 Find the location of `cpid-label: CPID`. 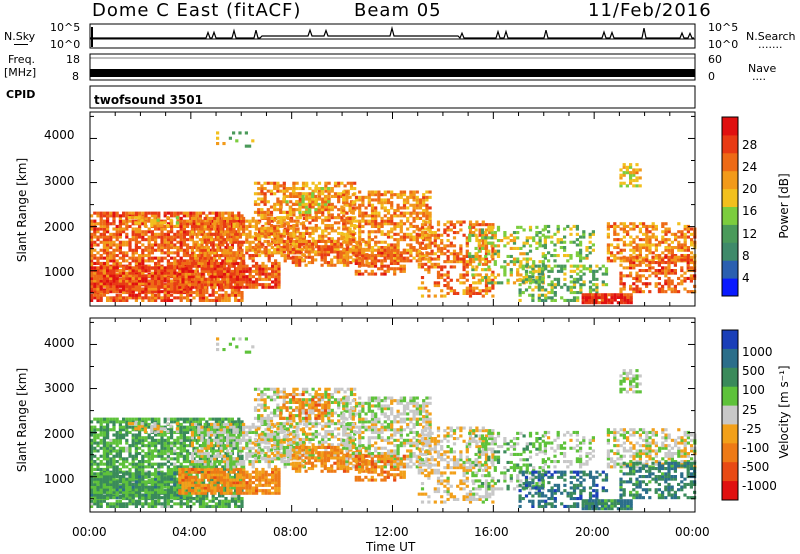

cpid-label: CPID is located at coordinates (21, 94).